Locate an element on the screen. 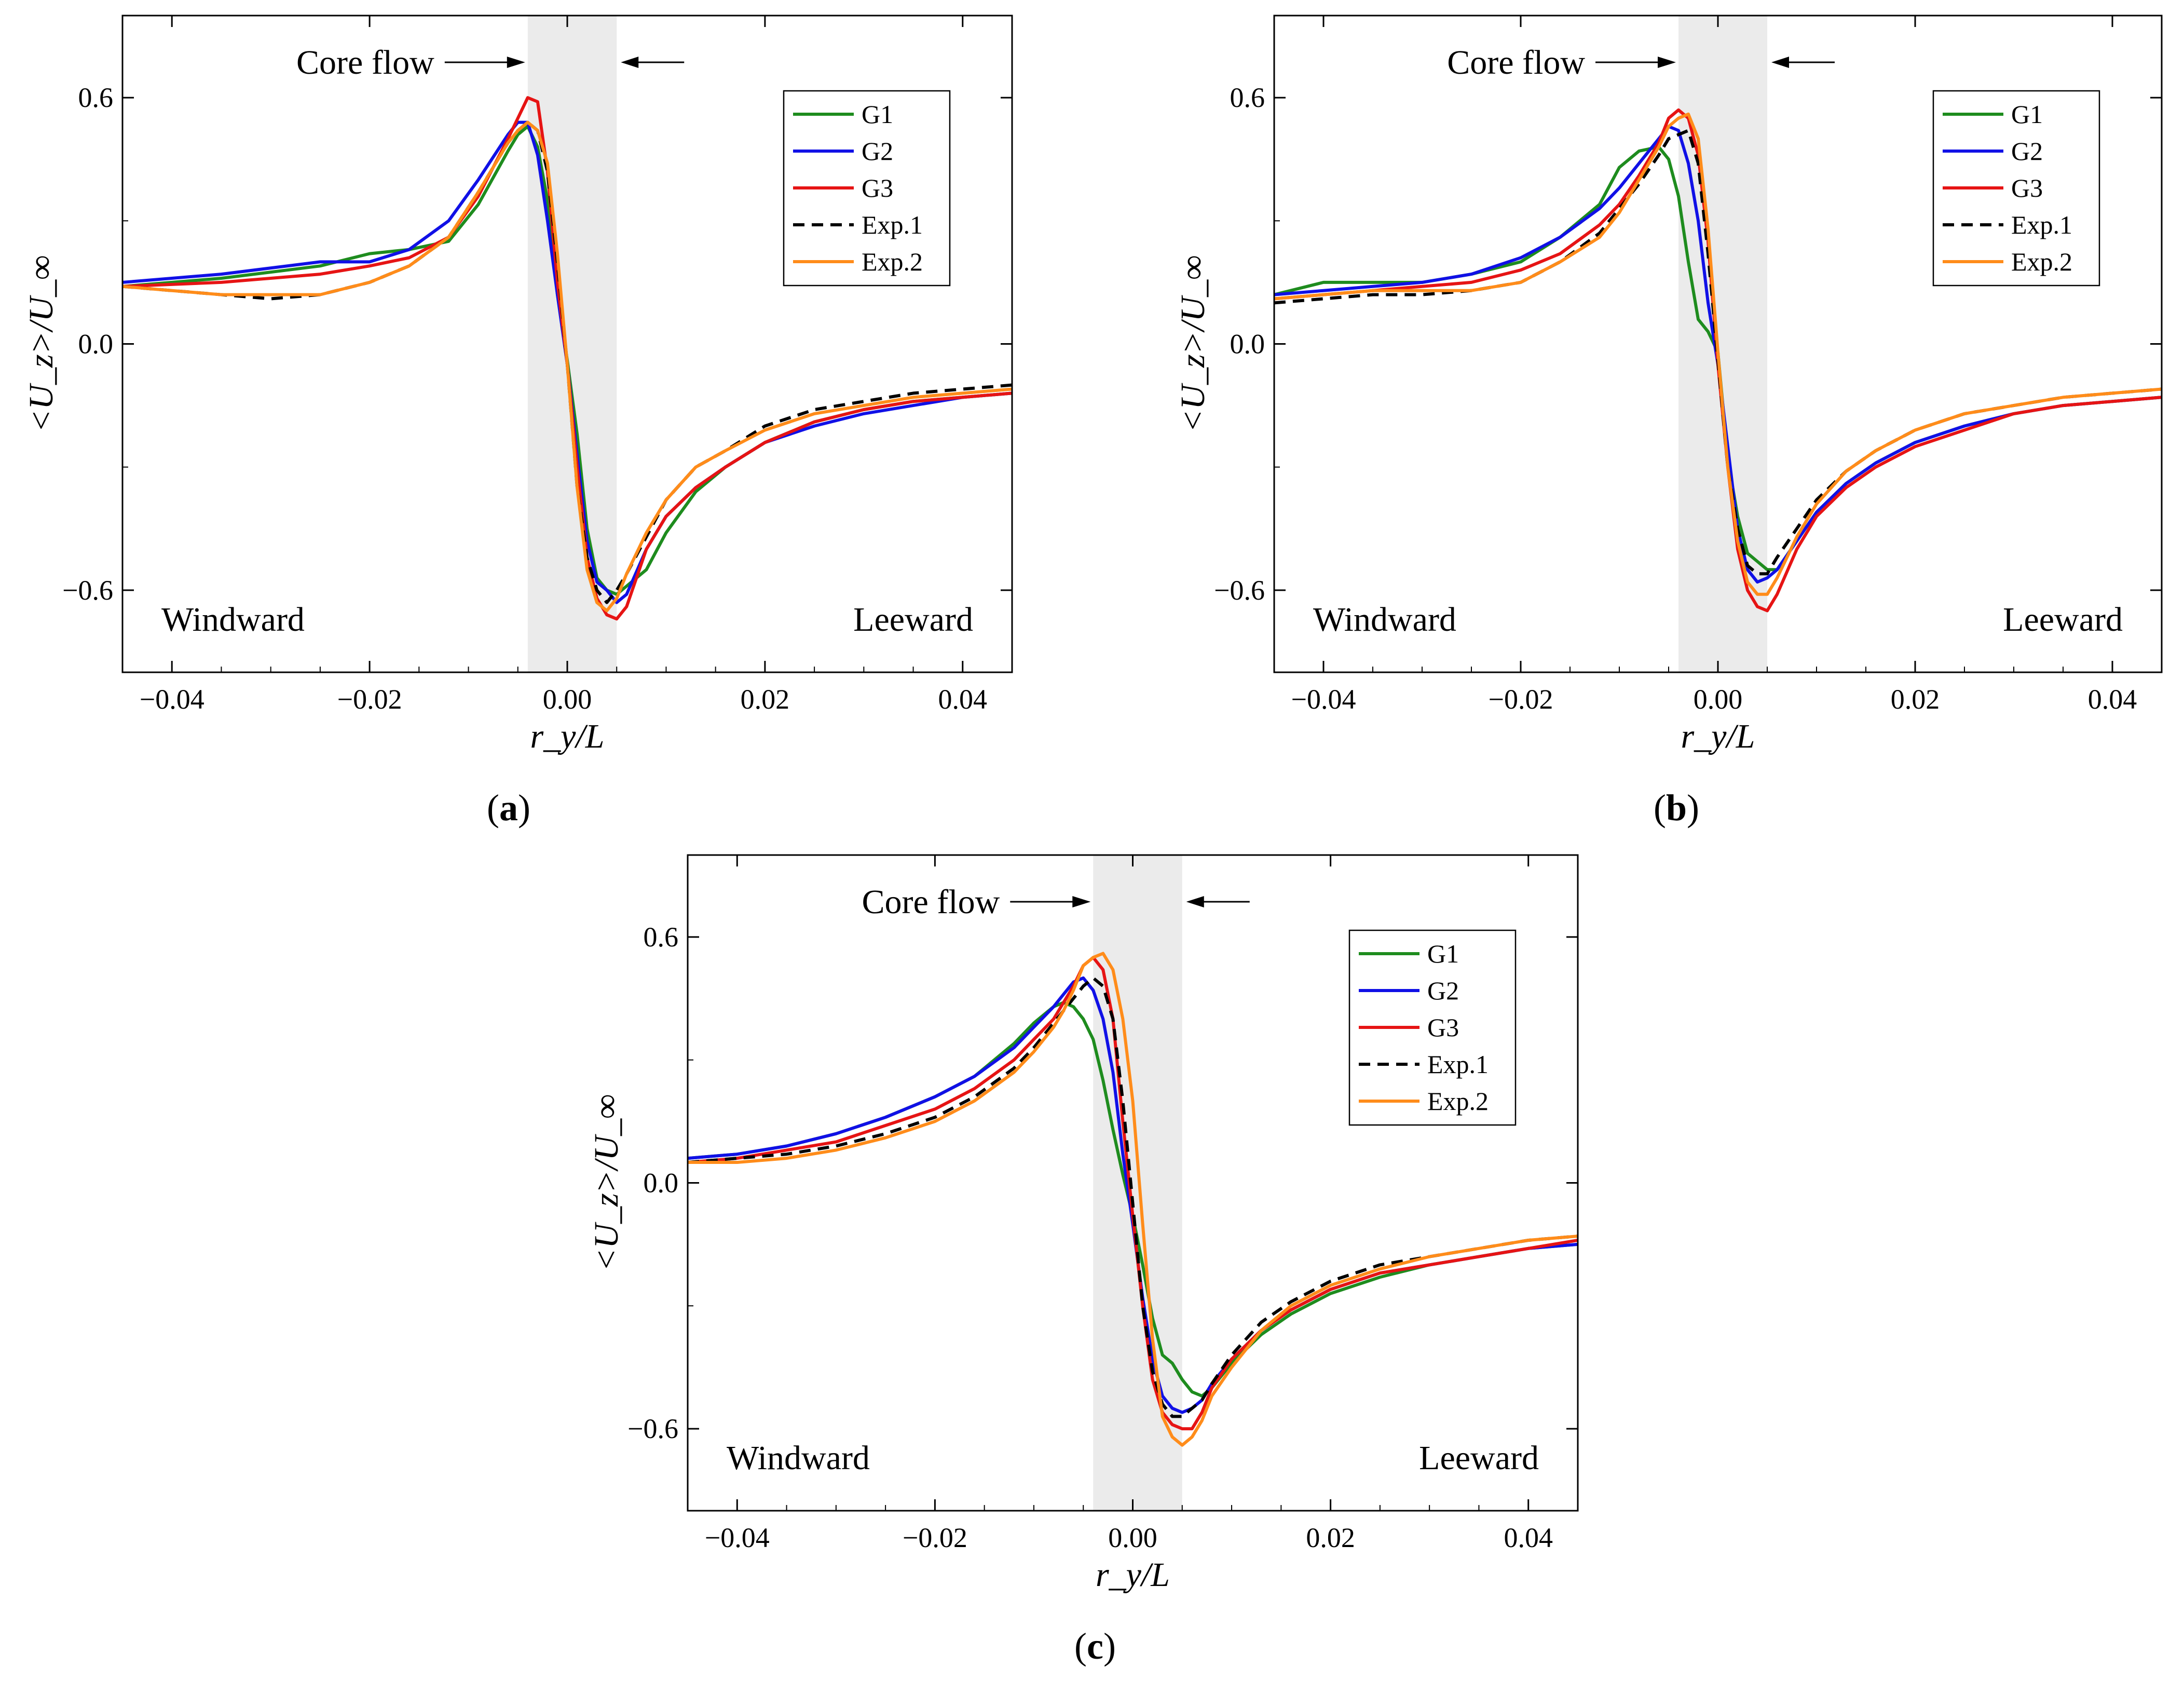 Image resolution: width=2184 pixels, height=1681 pixels. panel-caption: (c) is located at coordinates (1095, 1646).